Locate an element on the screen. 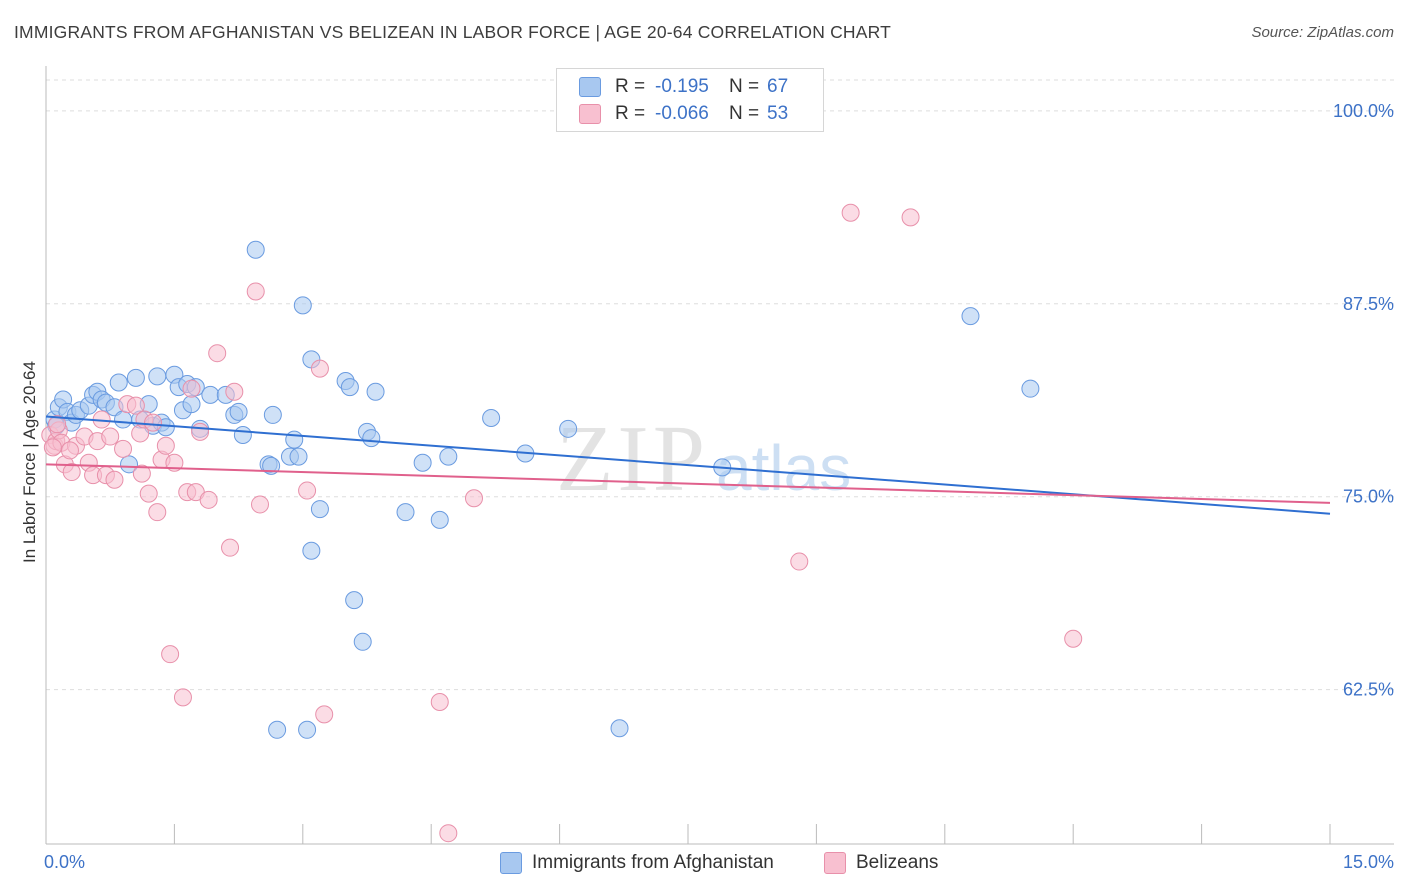 Image resolution: width=1406 pixels, height=892 pixels. source-label: Source: ZipAtlas.com is located at coordinates (1322, 32).